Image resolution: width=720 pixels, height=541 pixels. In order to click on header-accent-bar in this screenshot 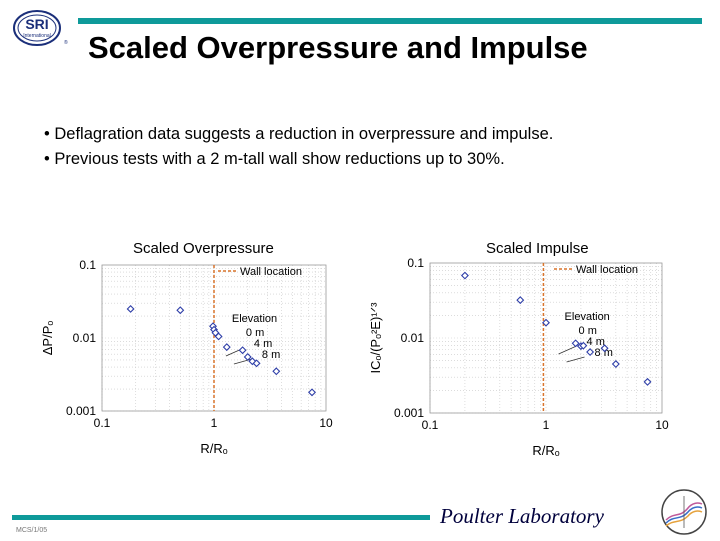, I will do `click(390, 21)`.